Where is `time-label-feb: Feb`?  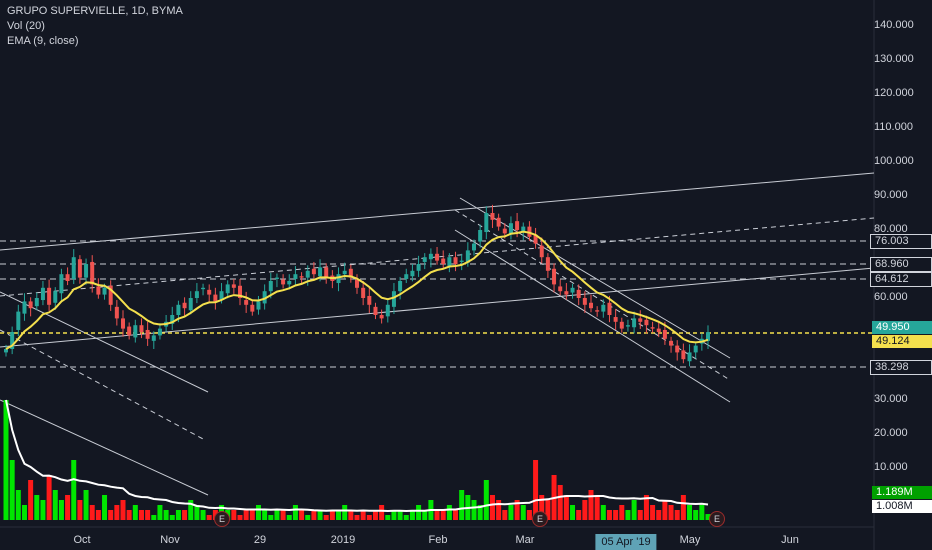 time-label-feb: Feb is located at coordinates (438, 540).